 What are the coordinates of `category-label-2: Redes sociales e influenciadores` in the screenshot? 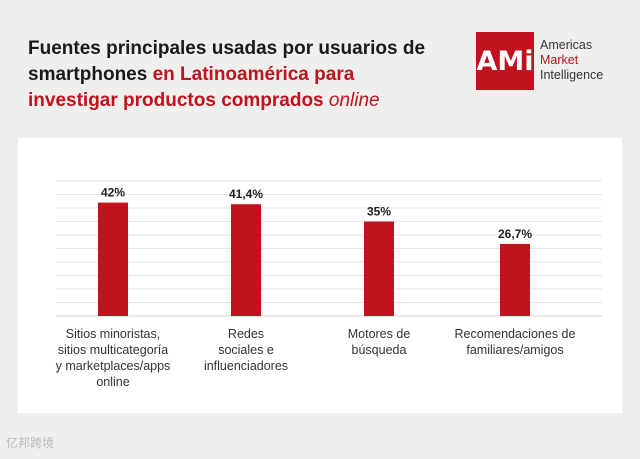 It's located at (246, 350).